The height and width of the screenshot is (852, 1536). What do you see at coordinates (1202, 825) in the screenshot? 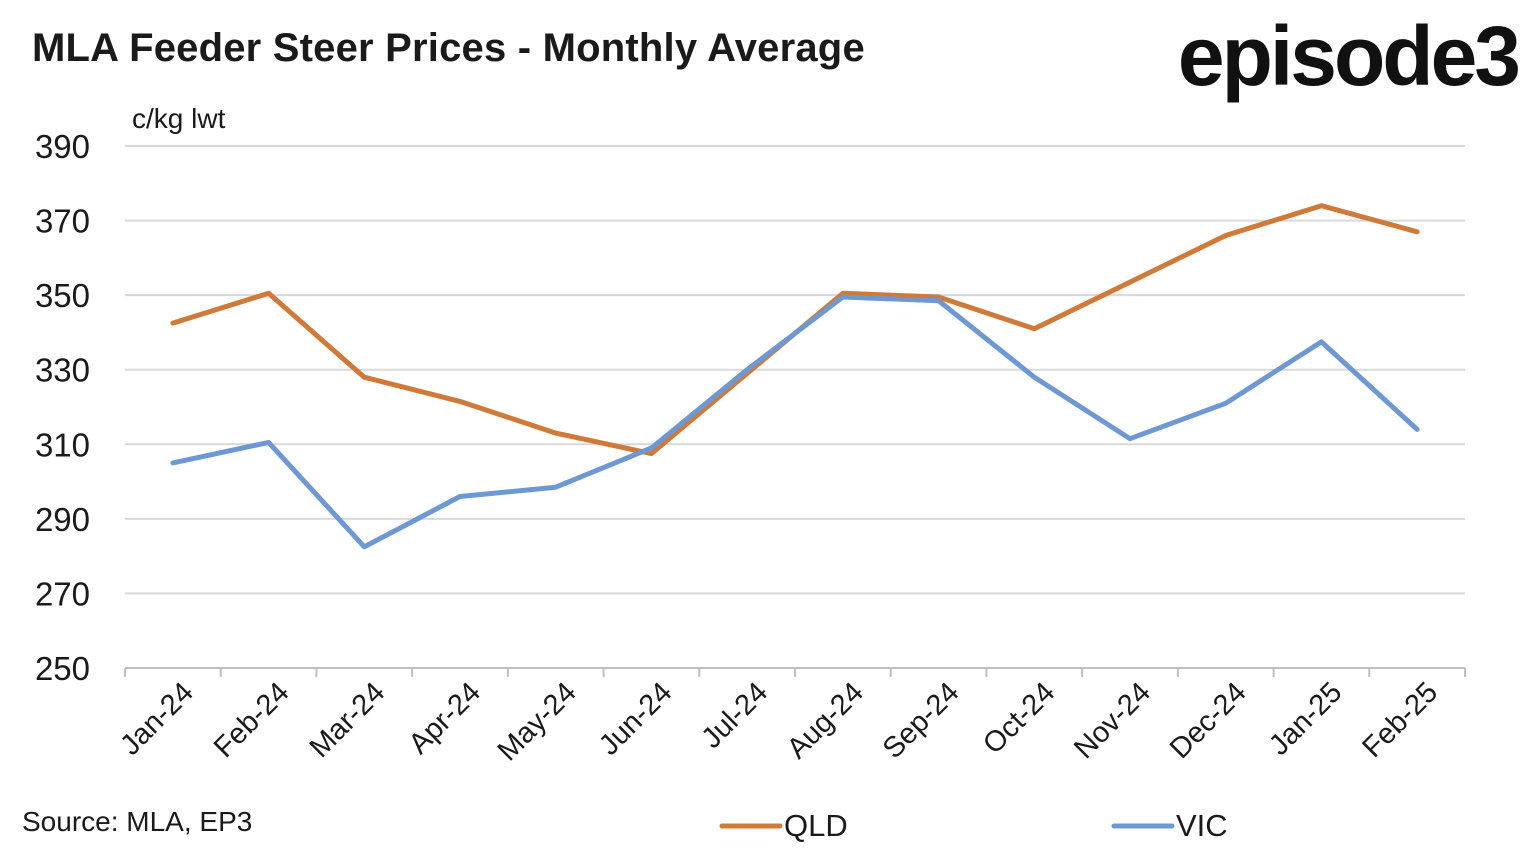
I see `legend-label-vic: VIC` at bounding box center [1202, 825].